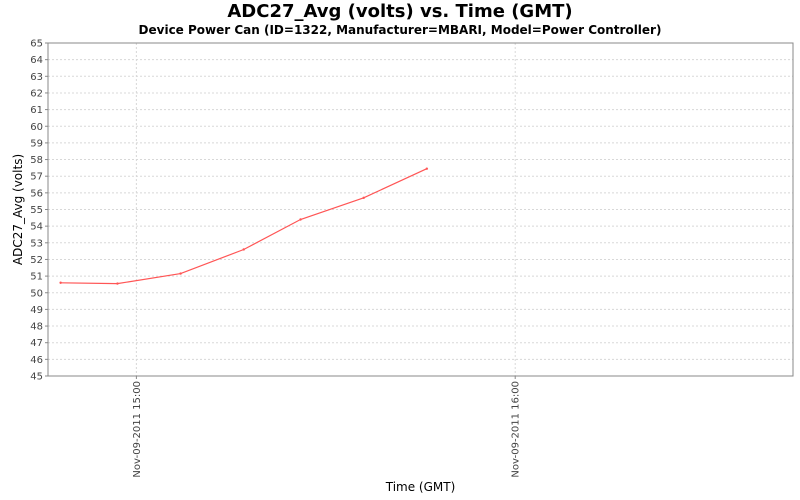 Image resolution: width=800 pixels, height=500 pixels. What do you see at coordinates (36, 177) in the screenshot?
I see `y-tick-label: 57` at bounding box center [36, 177].